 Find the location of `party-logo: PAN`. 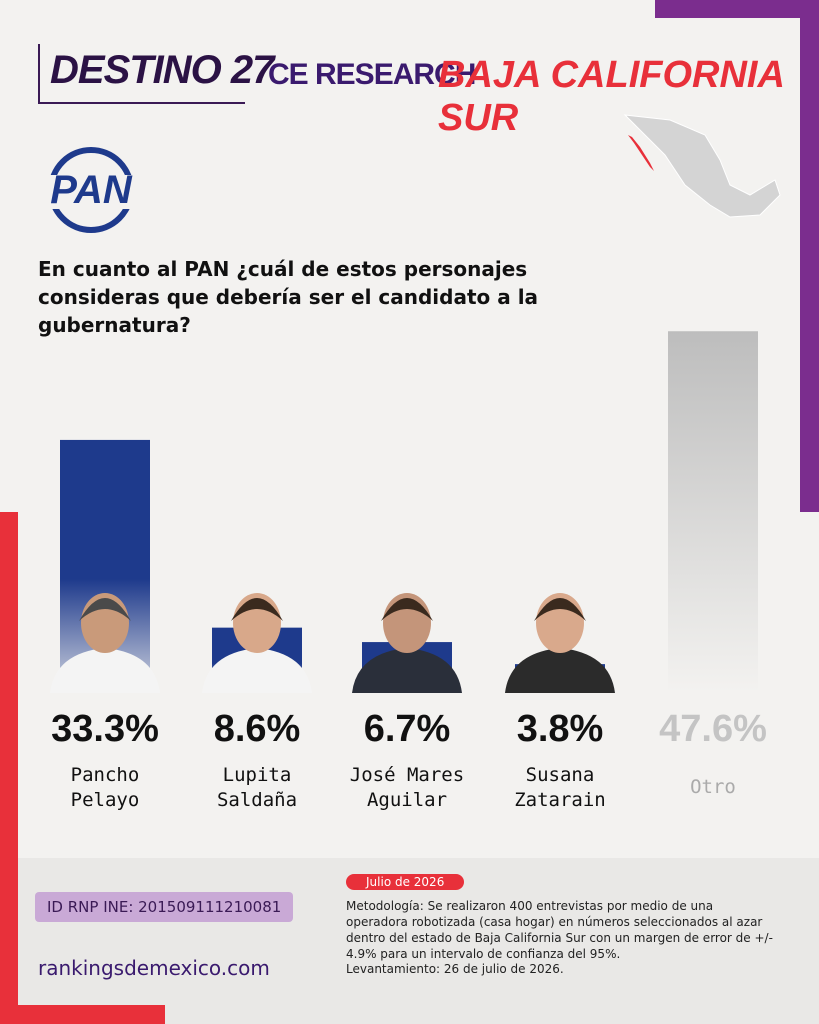

party-logo: PAN is located at coordinates (91, 190).